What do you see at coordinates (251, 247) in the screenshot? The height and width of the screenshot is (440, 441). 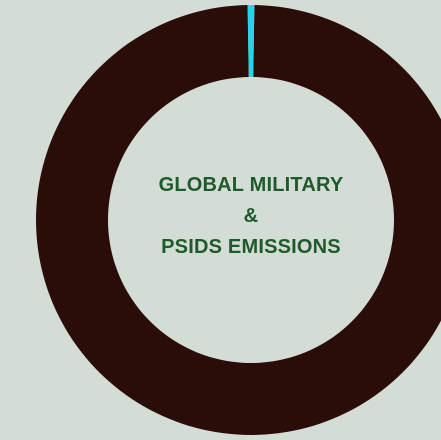 I see `center-title-line-3: PSIDS EMISSIONS` at bounding box center [251, 247].